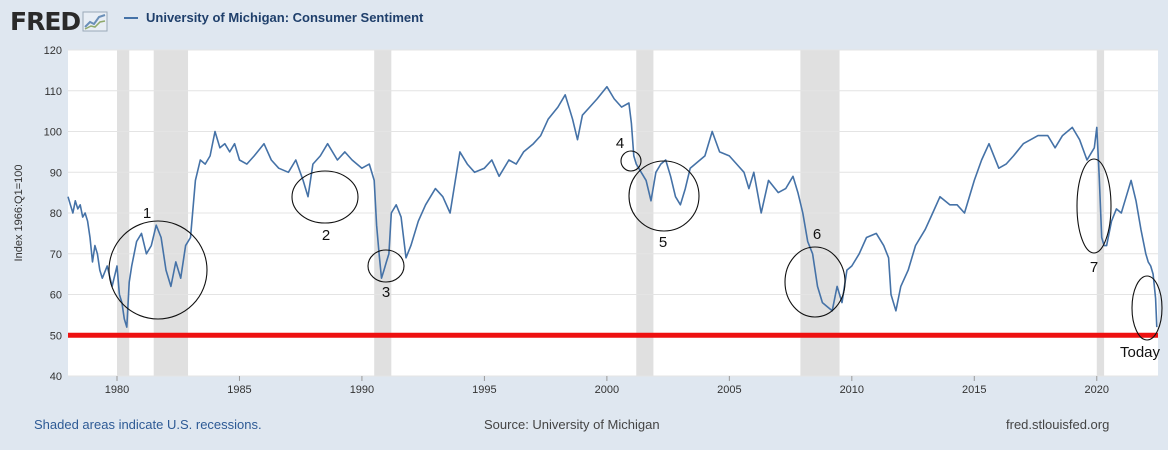 This screenshot has height=450, width=1168. Describe the element at coordinates (326, 235) in the screenshot. I see `annotation-label: 2` at that location.